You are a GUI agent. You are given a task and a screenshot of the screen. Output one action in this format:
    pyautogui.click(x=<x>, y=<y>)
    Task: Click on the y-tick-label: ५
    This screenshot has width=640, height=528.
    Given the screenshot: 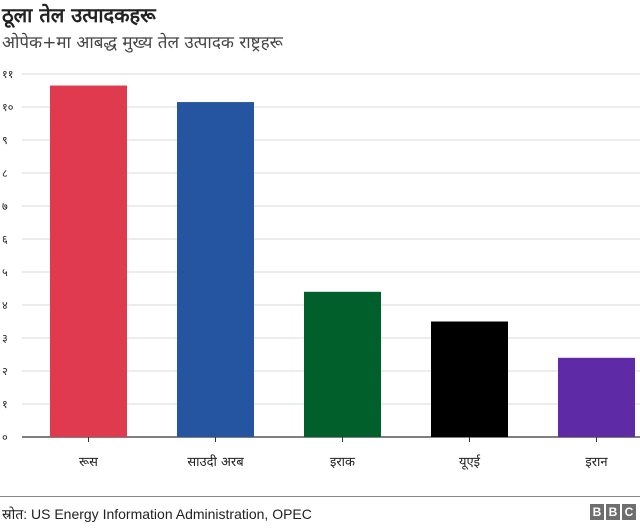 What is the action you would take?
    pyautogui.click(x=5, y=272)
    